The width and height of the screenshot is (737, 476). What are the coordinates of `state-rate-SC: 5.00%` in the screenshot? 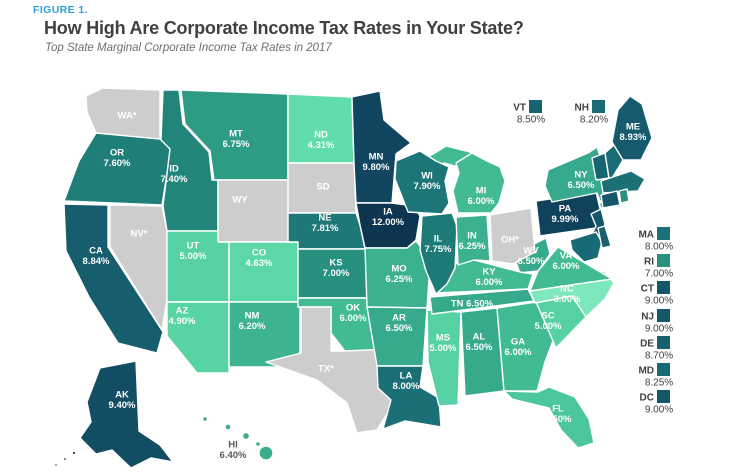 It's located at (548, 326).